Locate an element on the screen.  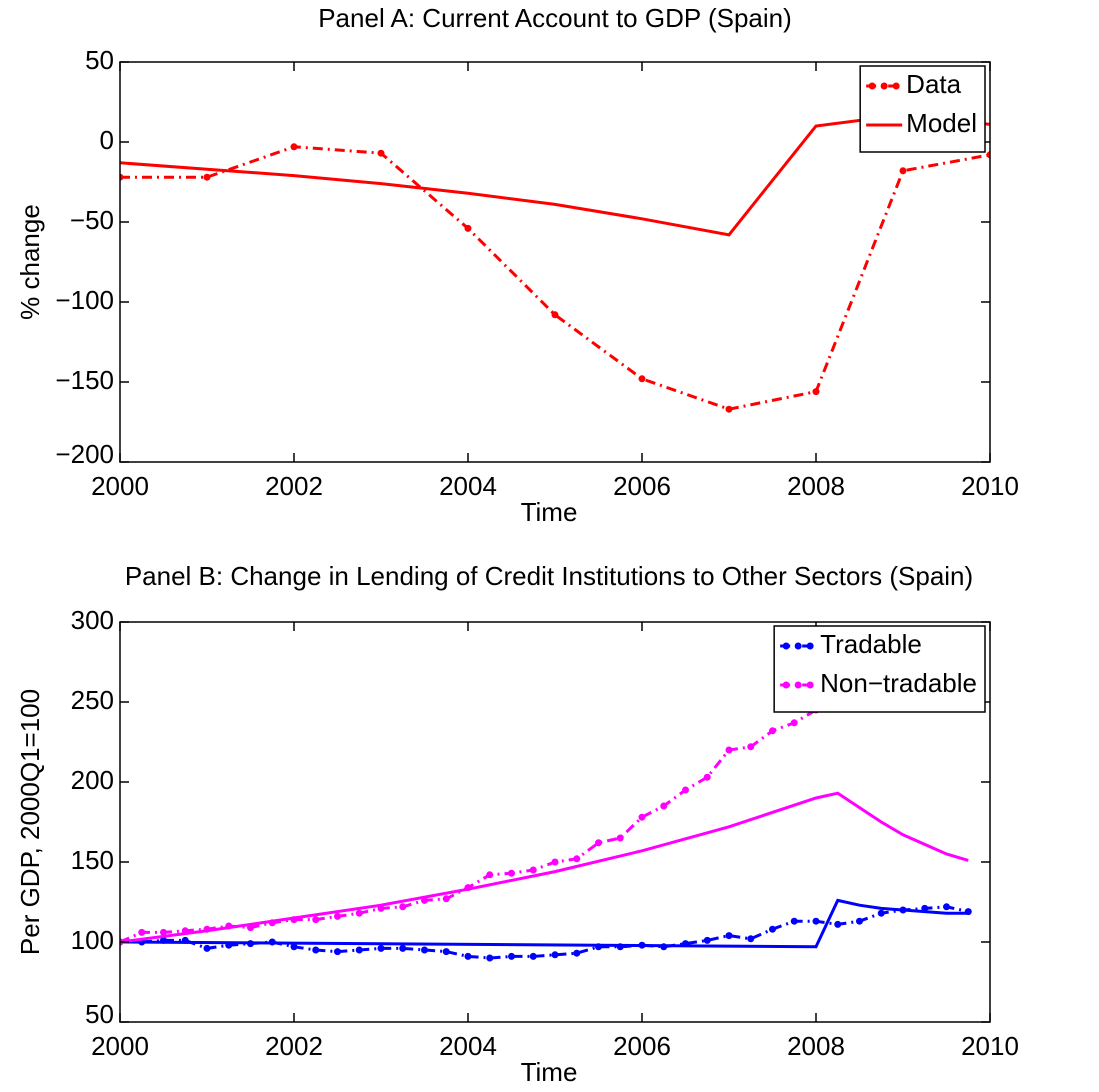
y-tick-label: −100 is located at coordinates (84, 300).